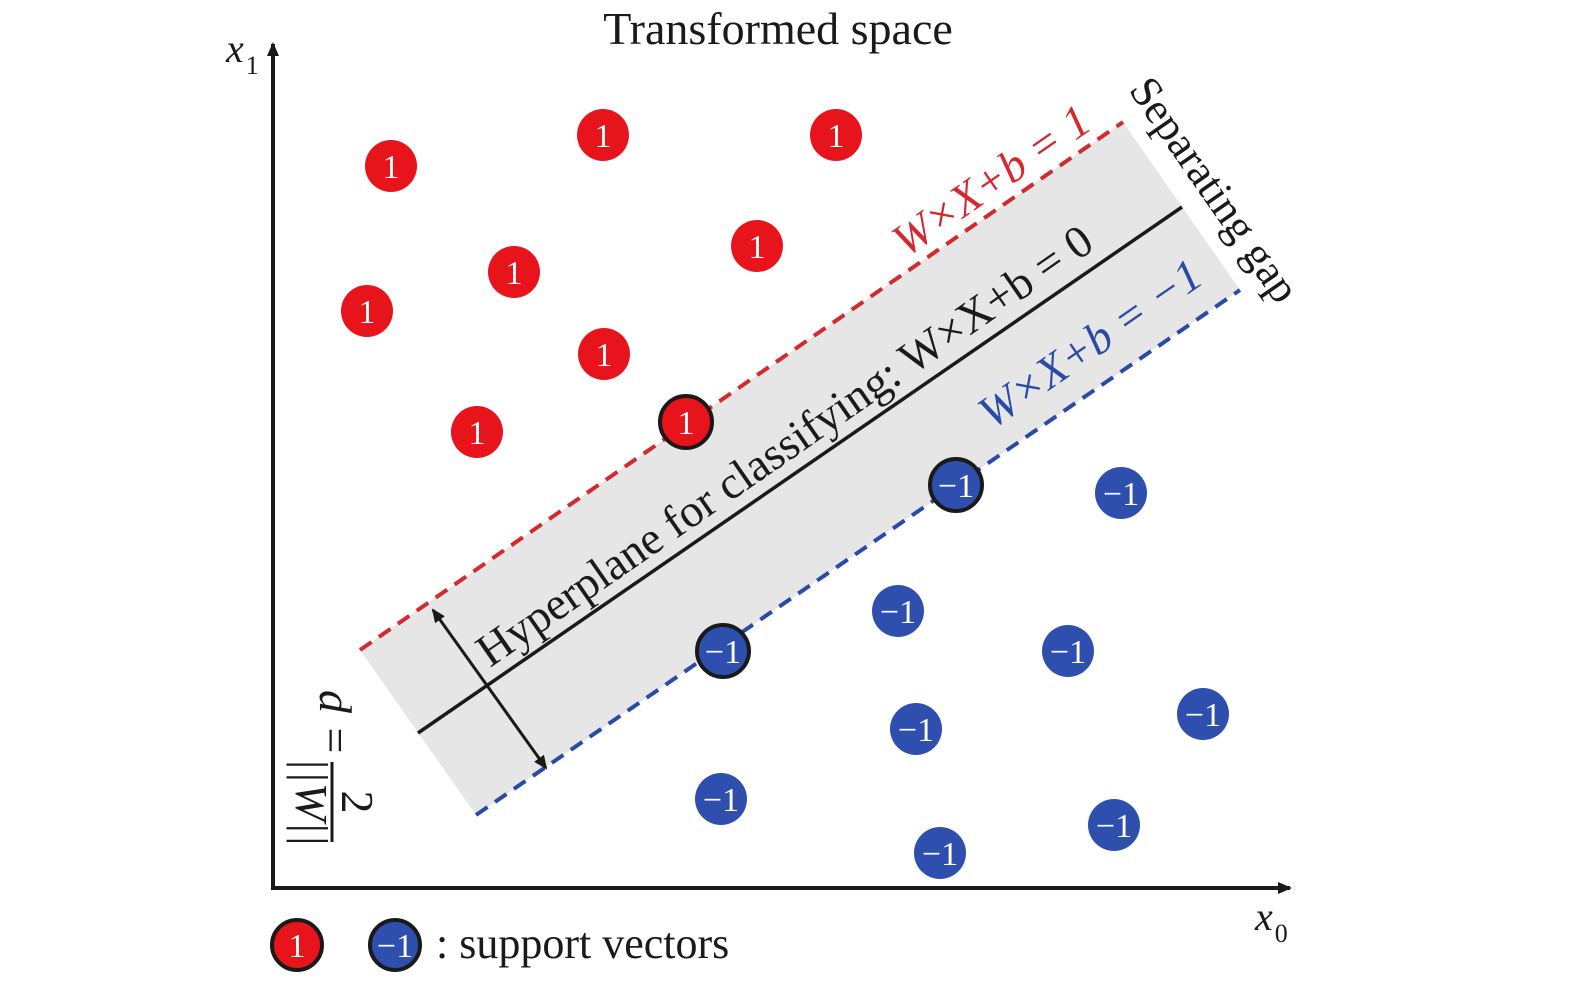 The height and width of the screenshot is (982, 1575). Describe the element at coordinates (601, 283) in the screenshot. I see `positive-points: 1 1 1 1 1 1 1 1 1` at that location.